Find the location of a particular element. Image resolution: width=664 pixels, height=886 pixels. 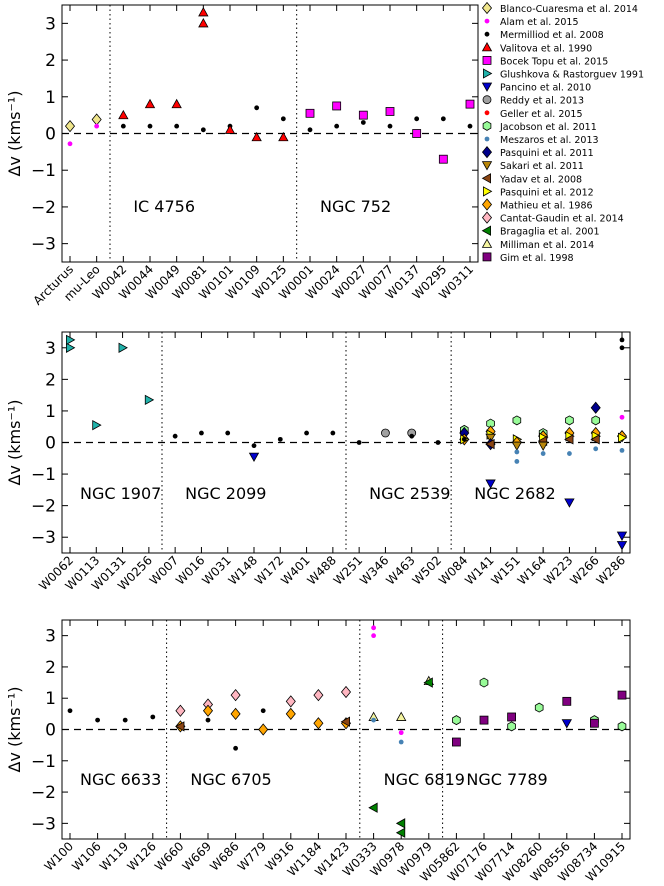

legend-label: Glushkova & Rastorguev 1991 is located at coordinates (572, 75).